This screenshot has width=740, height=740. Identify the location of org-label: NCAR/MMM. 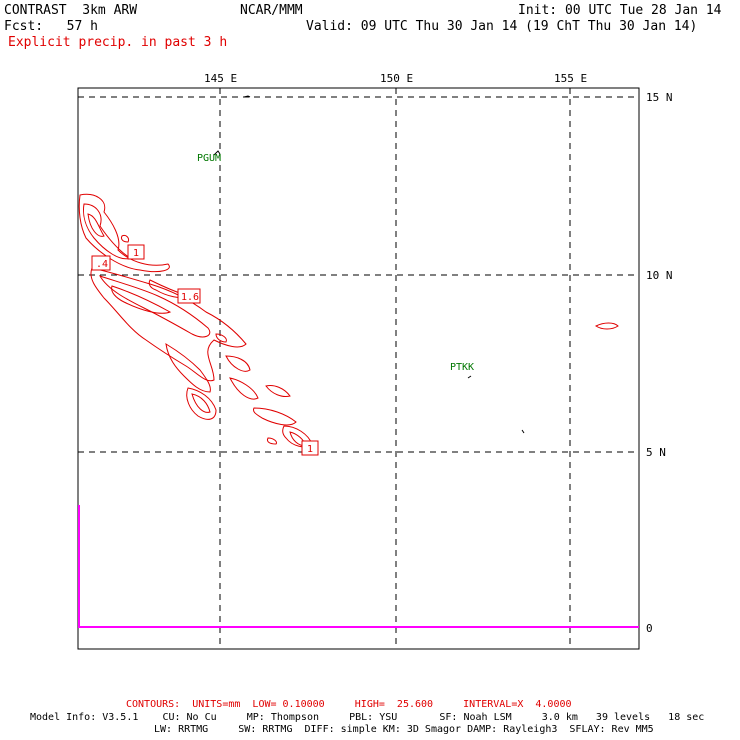
(271, 10).